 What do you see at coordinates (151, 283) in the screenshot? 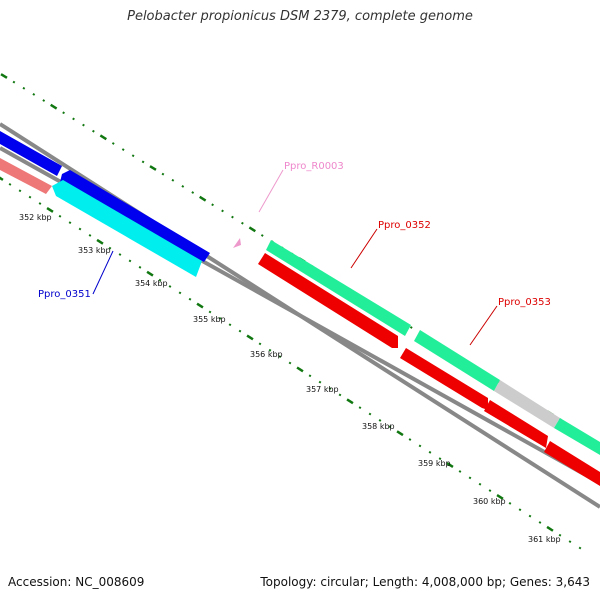
I see `tick-label: 354 kbp` at bounding box center [151, 283].